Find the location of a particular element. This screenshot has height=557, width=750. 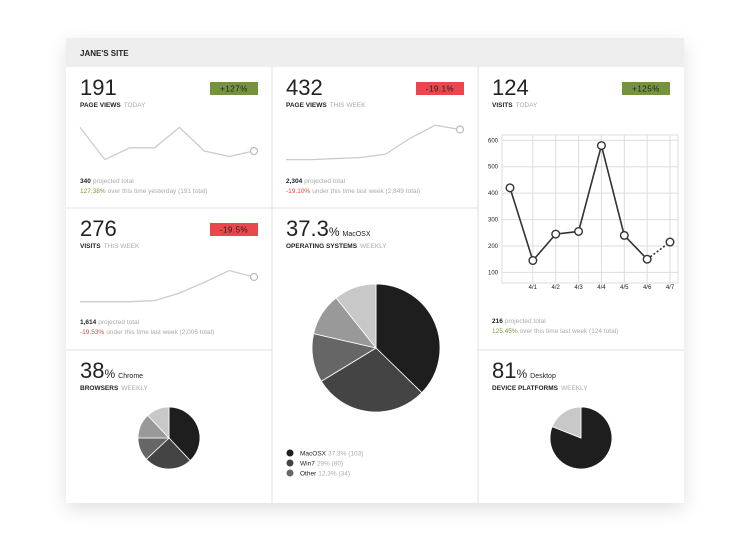

change-text: over this time yesterday (191 total) is located at coordinates (158, 191).